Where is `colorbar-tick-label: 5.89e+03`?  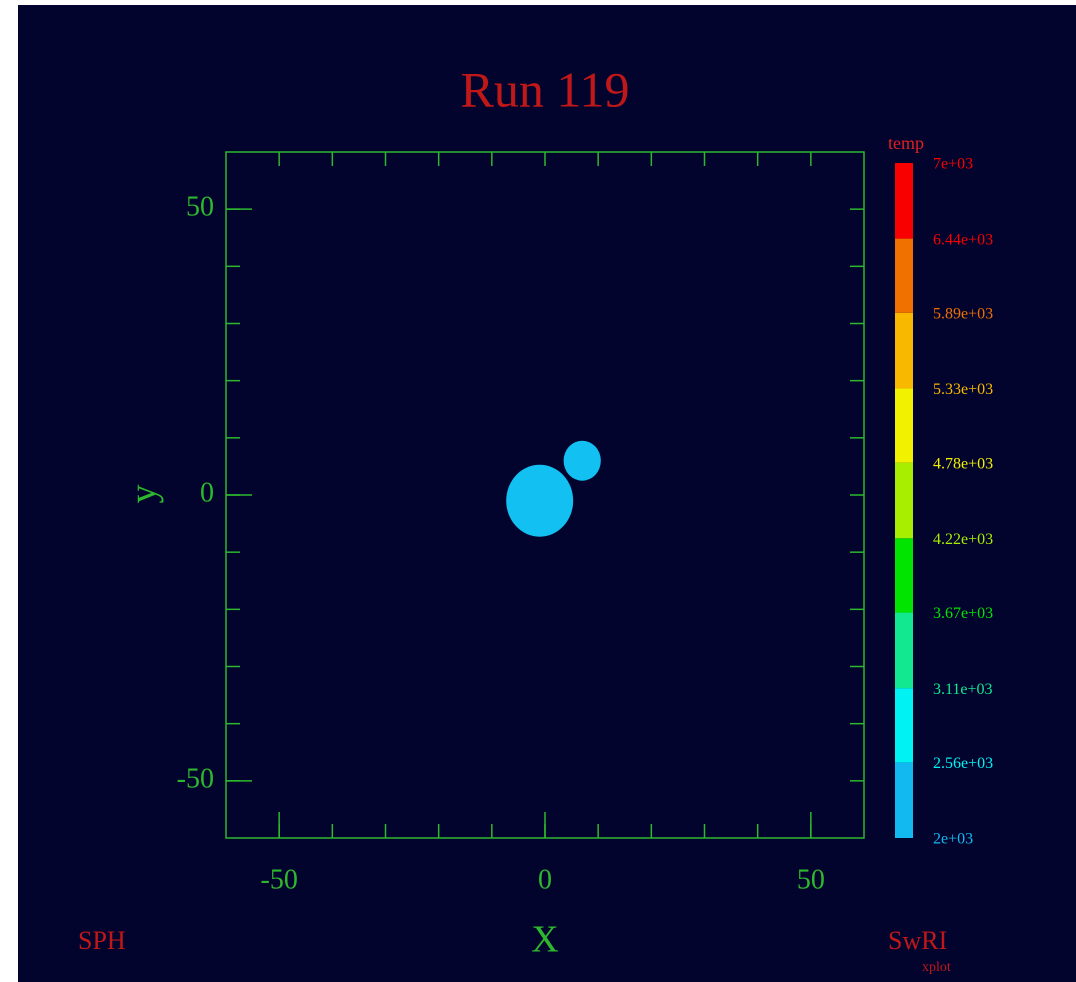
colorbar-tick-label: 5.89e+03 is located at coordinates (963, 314).